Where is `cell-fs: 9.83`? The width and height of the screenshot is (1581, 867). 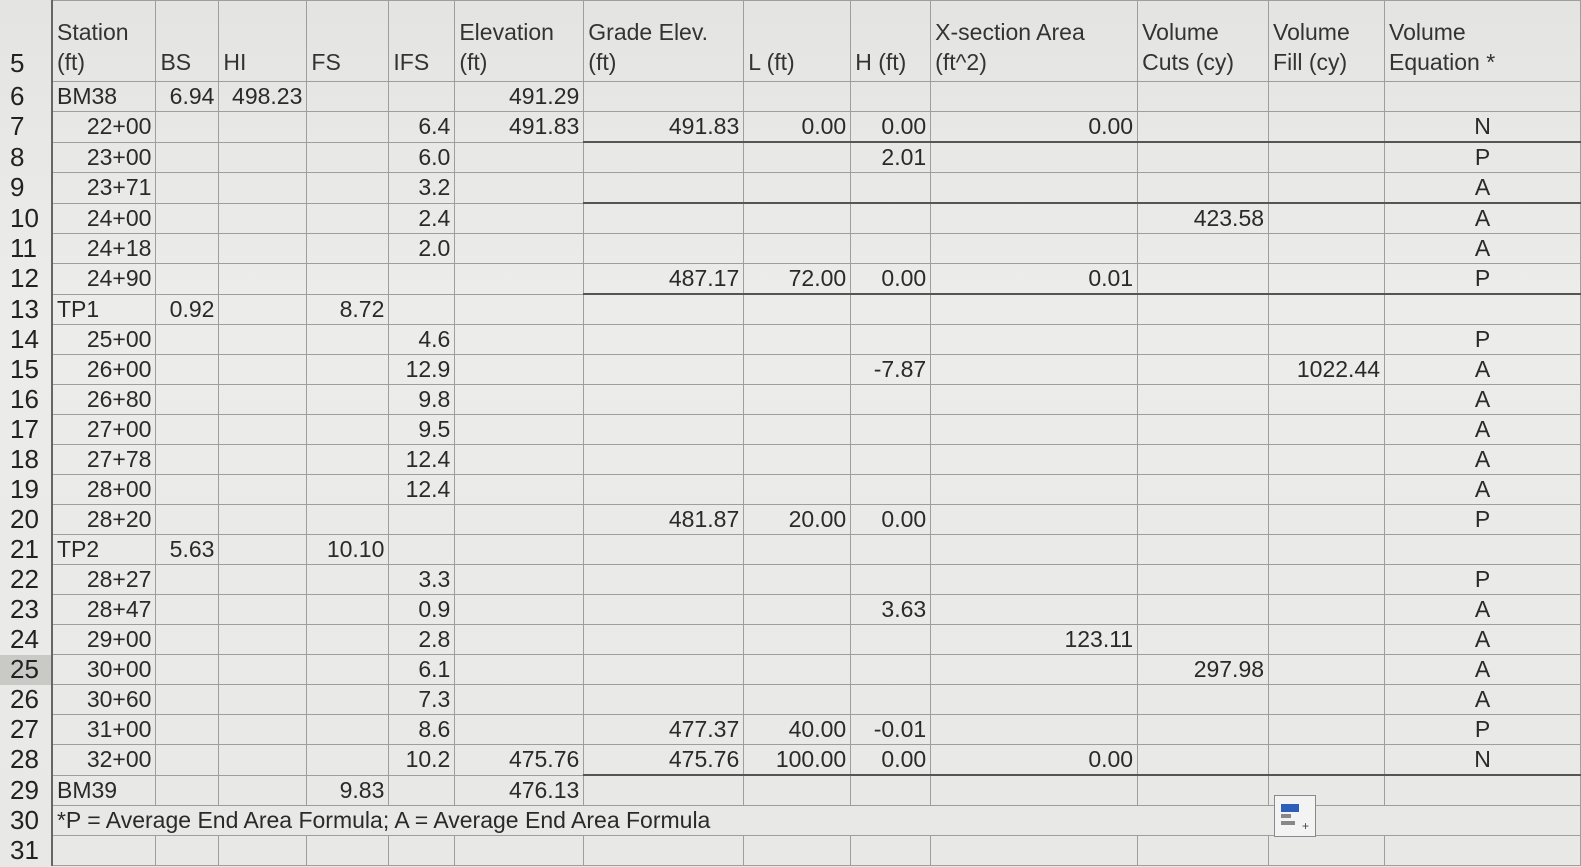 cell-fs: 9.83 is located at coordinates (348, 790).